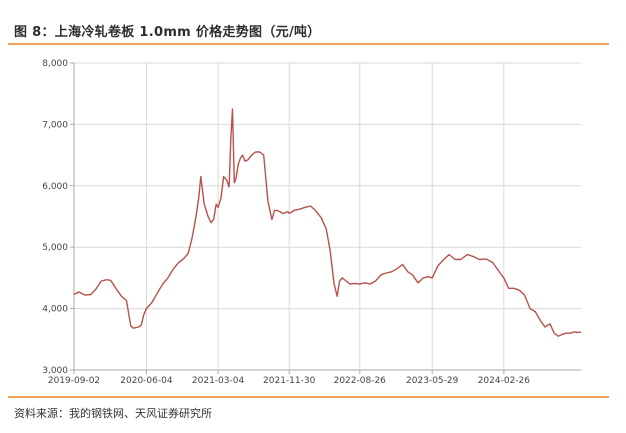  What do you see at coordinates (55, 64) in the screenshot?
I see `y-tick-label: 8,000` at bounding box center [55, 64].